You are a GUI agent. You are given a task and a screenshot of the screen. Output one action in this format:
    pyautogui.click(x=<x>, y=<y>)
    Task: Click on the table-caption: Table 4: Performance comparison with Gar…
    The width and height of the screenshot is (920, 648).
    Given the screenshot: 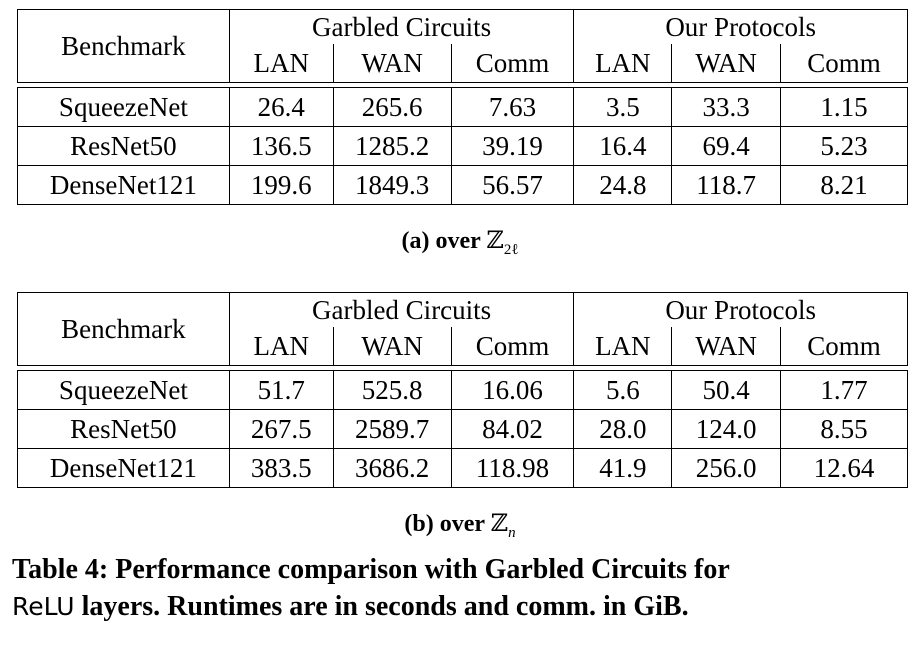 What is the action you would take?
    pyautogui.click(x=462, y=588)
    